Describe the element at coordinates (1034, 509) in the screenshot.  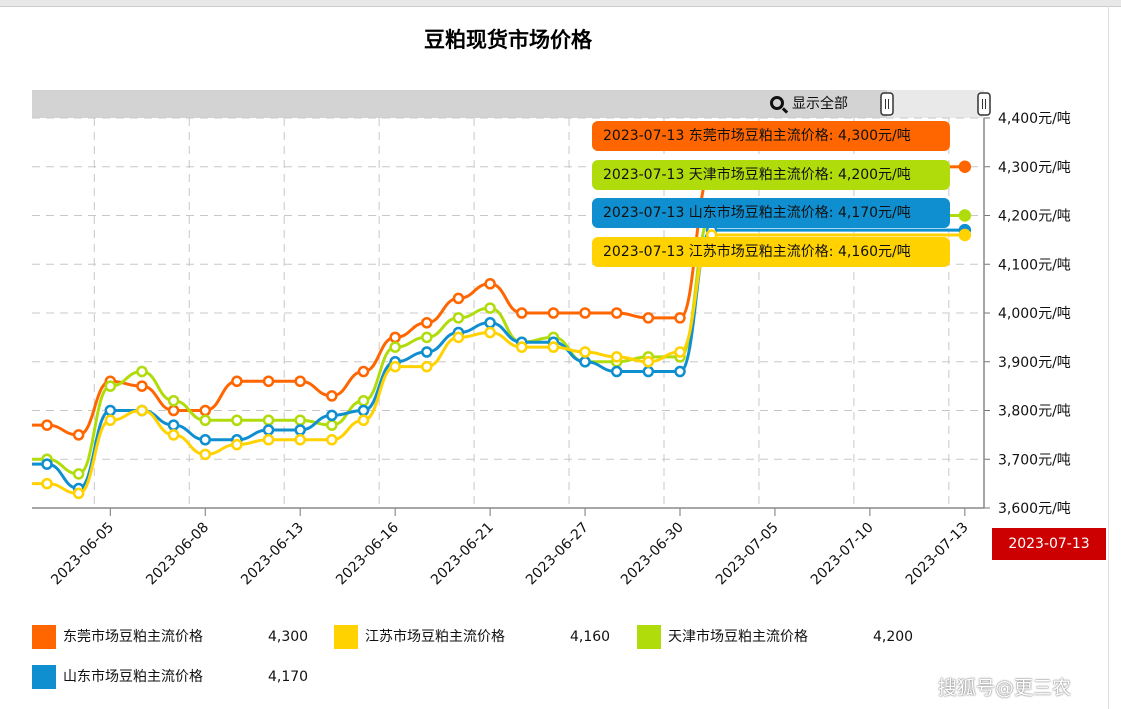
I see `y-tick-label: 3,600元/吨` at that location.